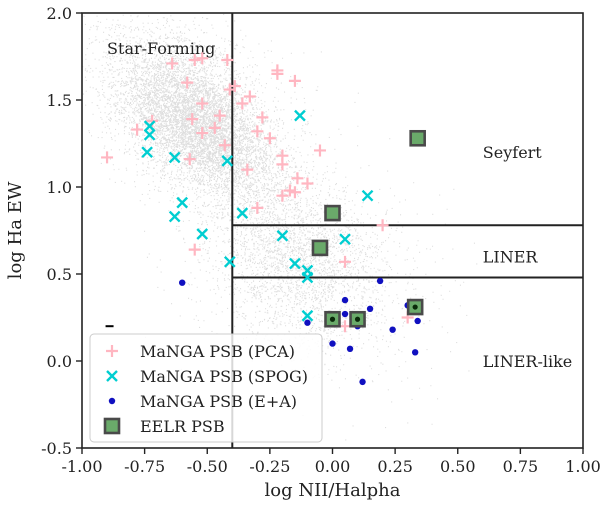 The width and height of the screenshot is (609, 507). Describe the element at coordinates (218, 401) in the screenshot. I see `legend-label-dot: MaNGA PSB (E+A)` at that location.